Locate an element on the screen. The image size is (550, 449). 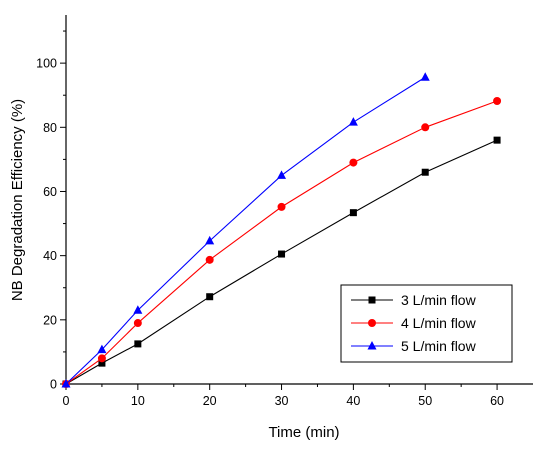
y-tick-label: 80 is located at coordinates (50, 128).